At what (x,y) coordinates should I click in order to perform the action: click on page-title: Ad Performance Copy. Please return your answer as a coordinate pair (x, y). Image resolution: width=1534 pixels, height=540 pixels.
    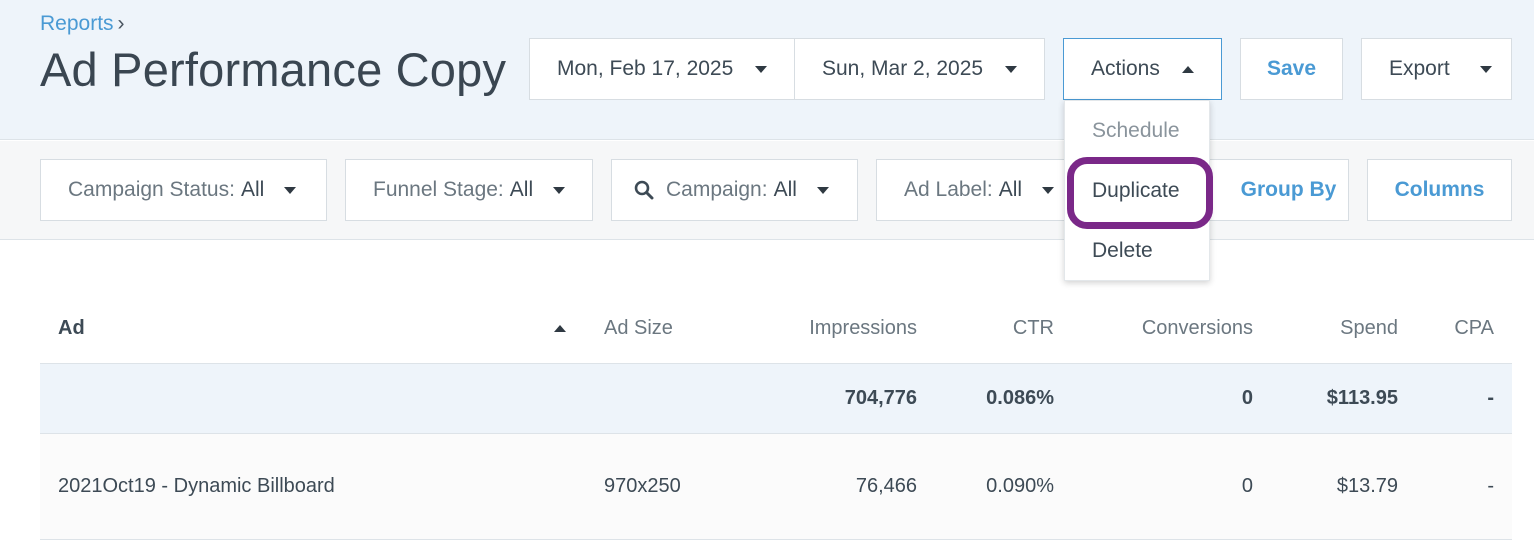
    Looking at the image, I should click on (273, 69).